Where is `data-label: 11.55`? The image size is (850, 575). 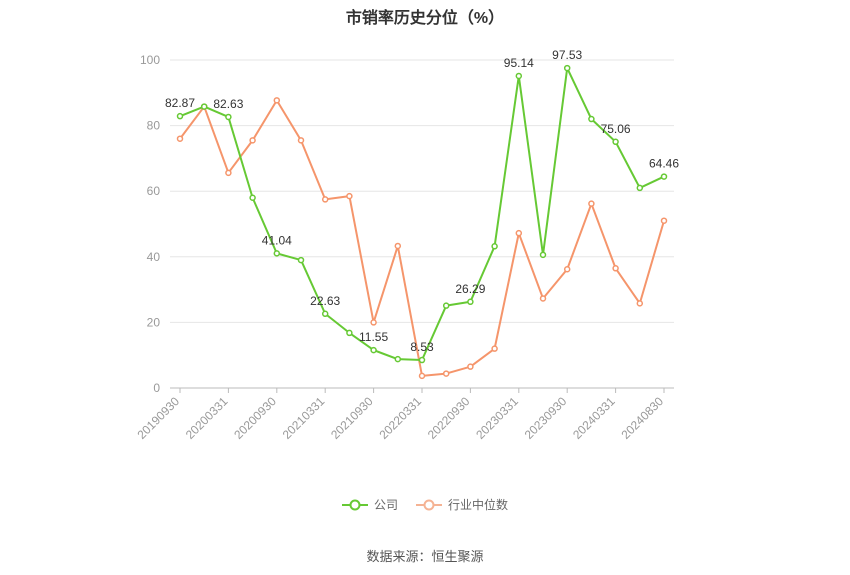
data-label: 11.55 is located at coordinates (373, 337).